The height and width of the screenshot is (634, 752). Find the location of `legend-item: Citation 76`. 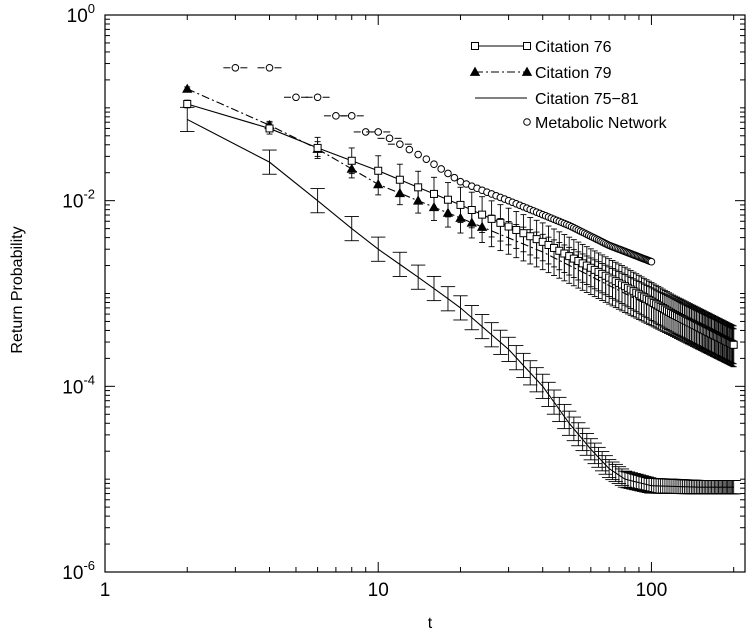

legend-item: Citation 76 is located at coordinates (541, 47).